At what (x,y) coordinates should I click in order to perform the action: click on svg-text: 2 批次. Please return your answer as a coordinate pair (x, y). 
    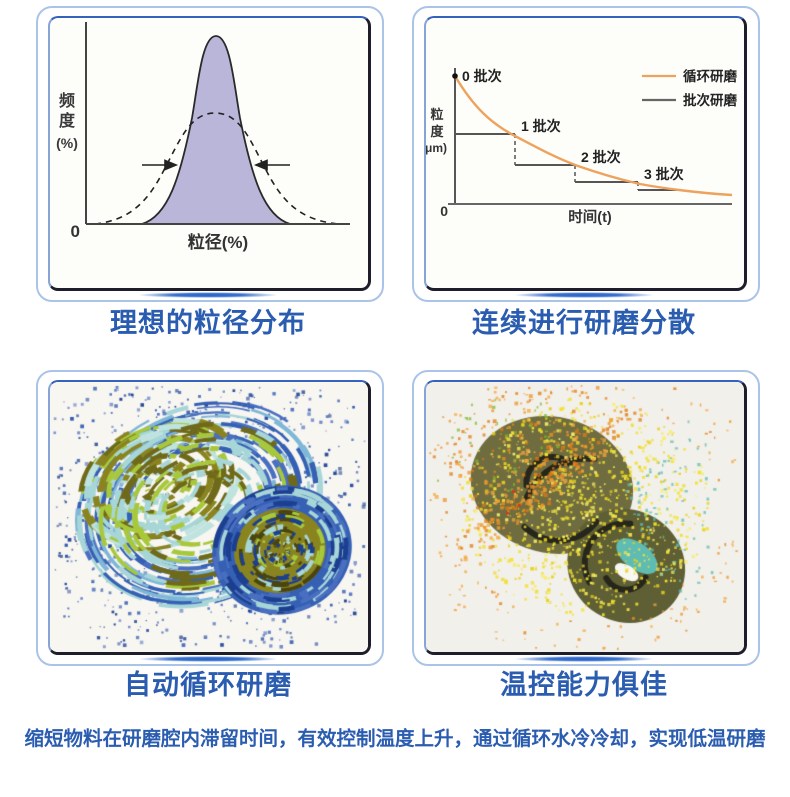
    Looking at the image, I should click on (601, 157).